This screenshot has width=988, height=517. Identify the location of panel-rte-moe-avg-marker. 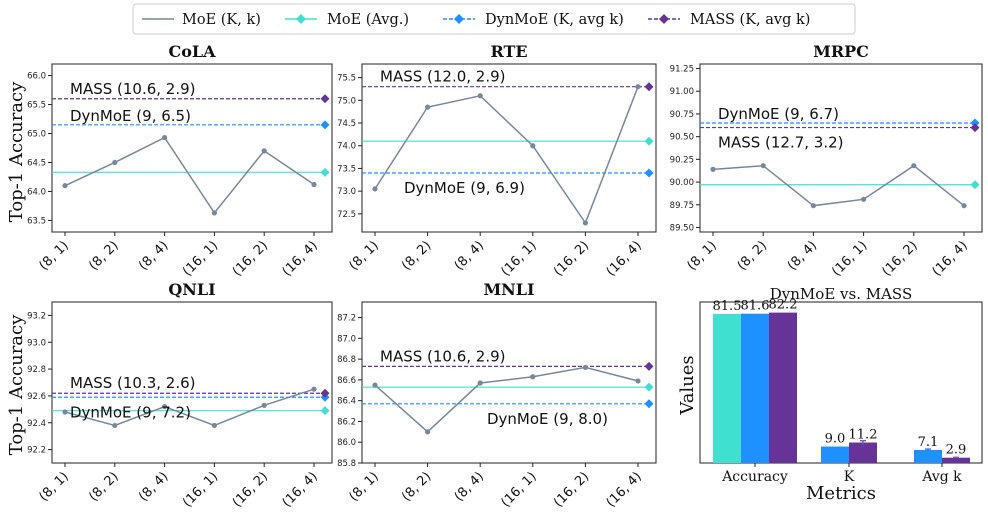
(649, 141).